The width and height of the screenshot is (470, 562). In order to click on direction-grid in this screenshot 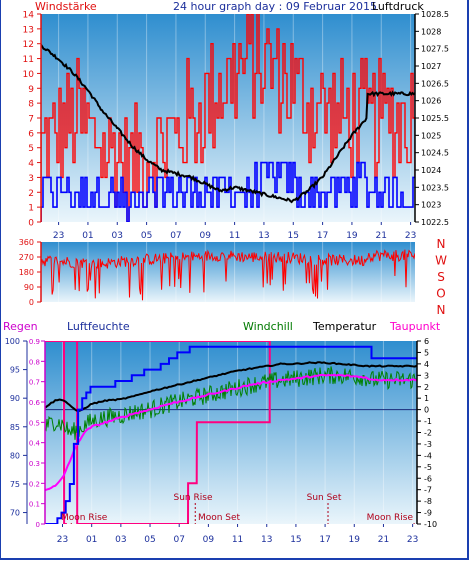, I will do `click(235, 272)`.